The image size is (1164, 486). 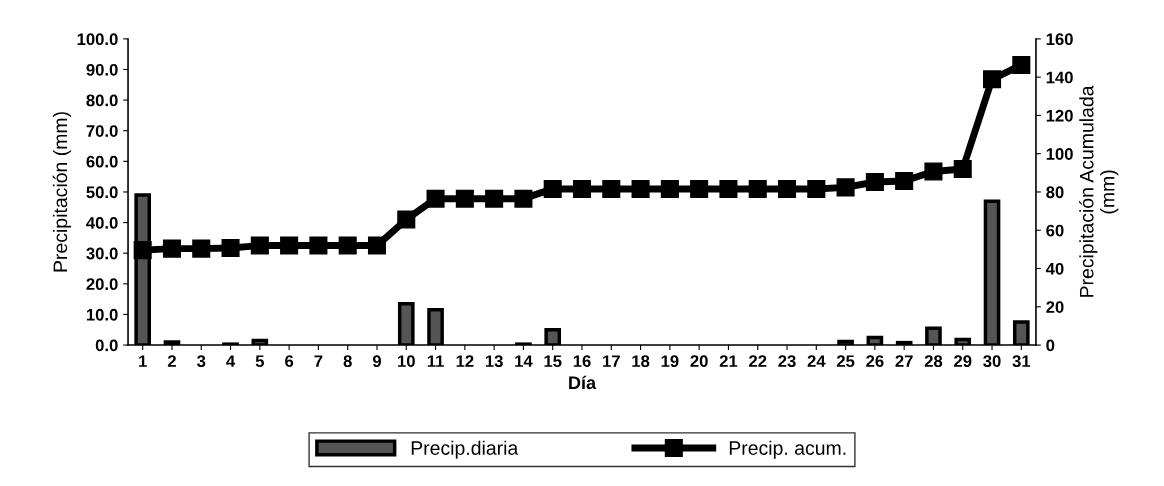 What do you see at coordinates (201, 361) in the screenshot?
I see `x-tick-label: 3` at bounding box center [201, 361].